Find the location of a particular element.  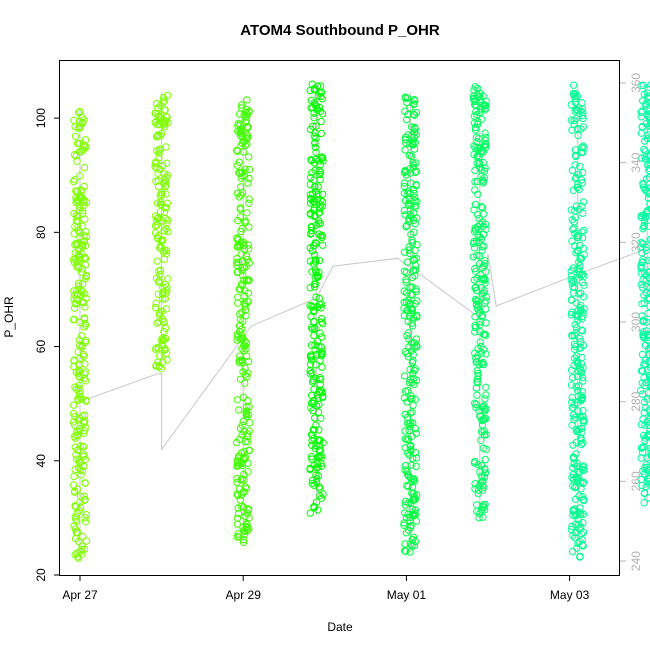

y-tick-label: 100 is located at coordinates (41, 118).